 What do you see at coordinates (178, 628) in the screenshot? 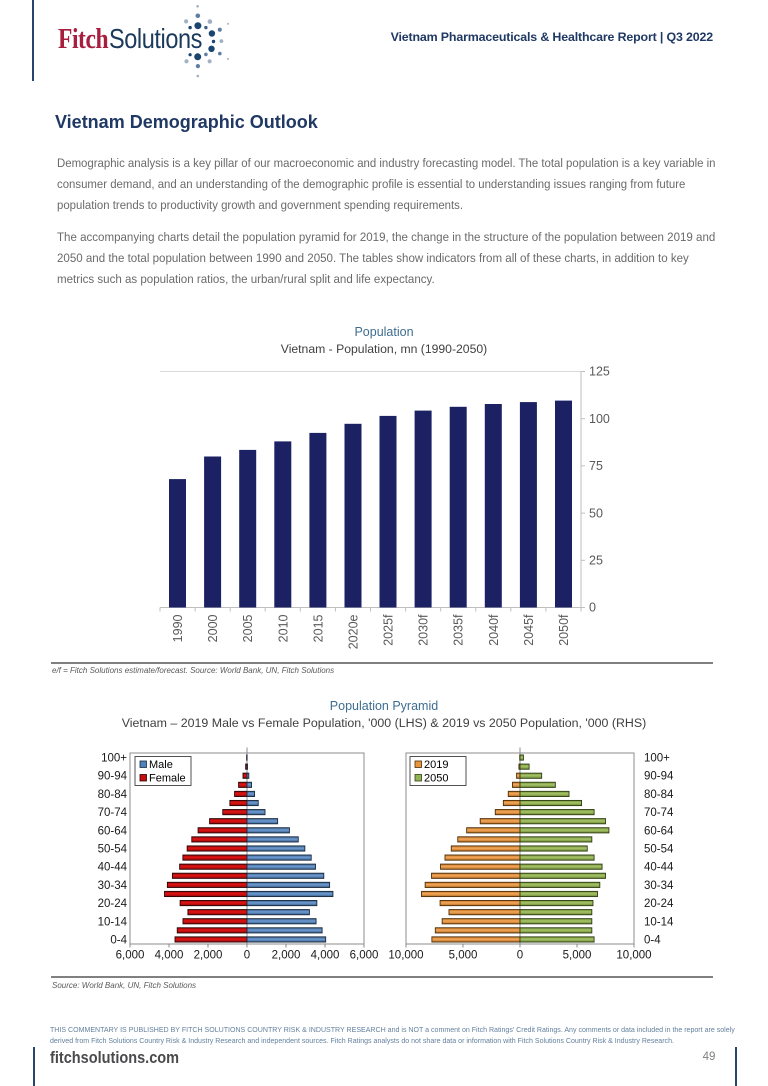
I see `svg-text: 1990` at bounding box center [178, 628].